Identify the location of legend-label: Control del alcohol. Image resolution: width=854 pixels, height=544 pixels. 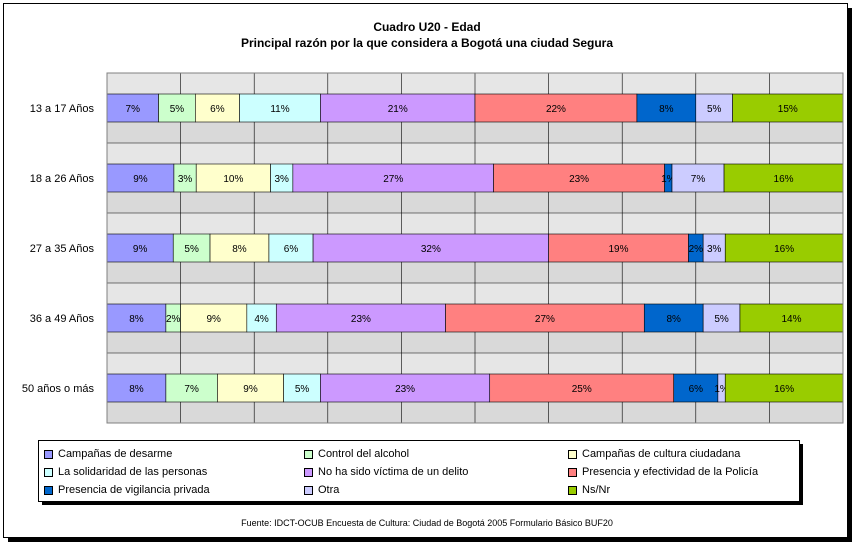
(364, 454).